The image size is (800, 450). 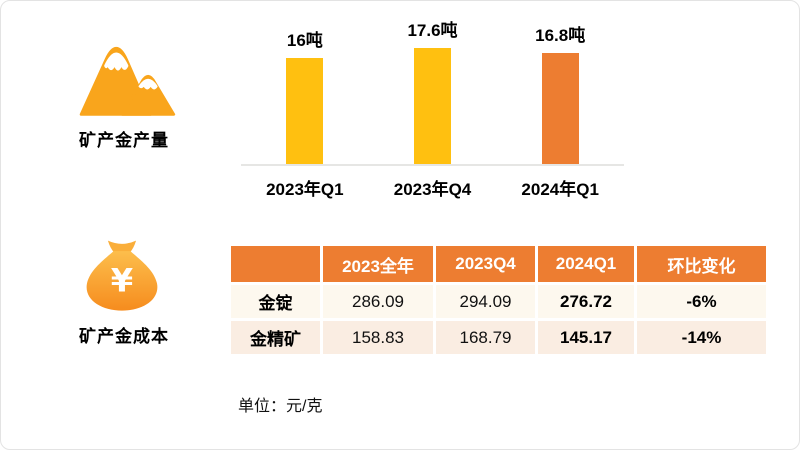 What do you see at coordinates (432, 30) in the screenshot?
I see `bar-value-label: 17.6吨` at bounding box center [432, 30].